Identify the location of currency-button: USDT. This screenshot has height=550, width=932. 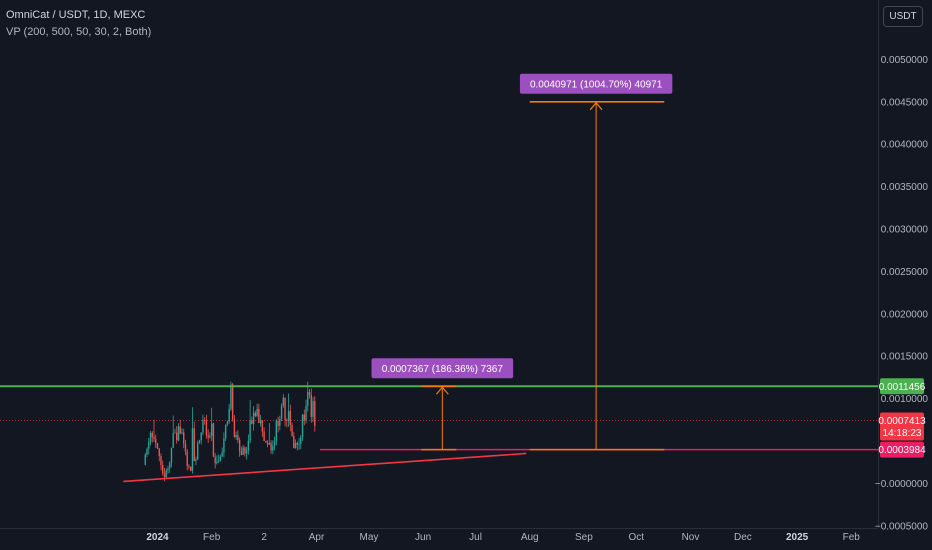
(903, 16).